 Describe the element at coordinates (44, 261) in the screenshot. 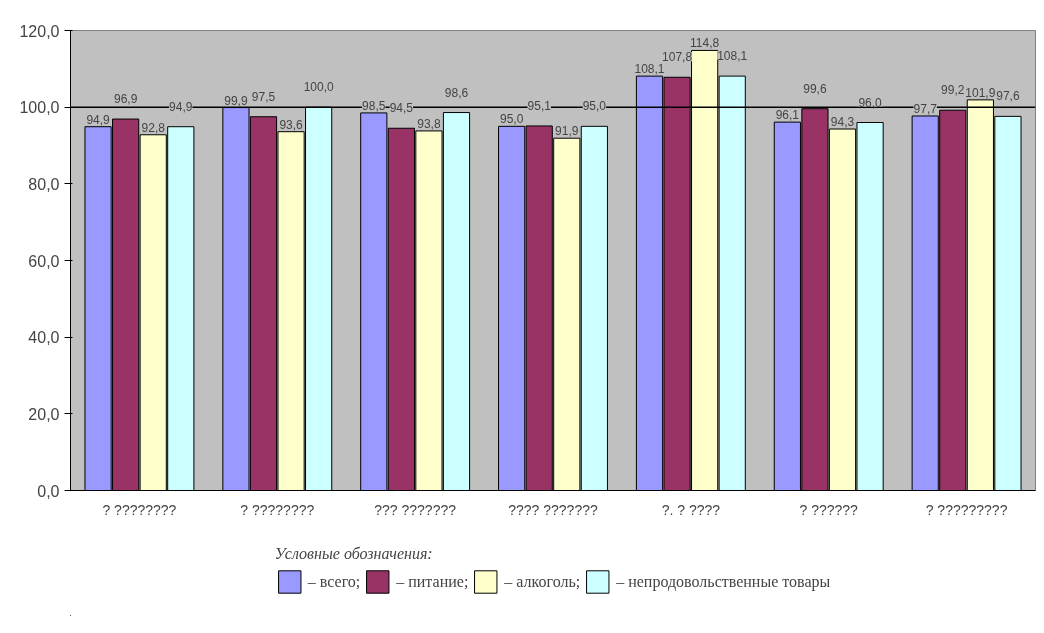

I see `y-tick-label: 60,0` at that location.